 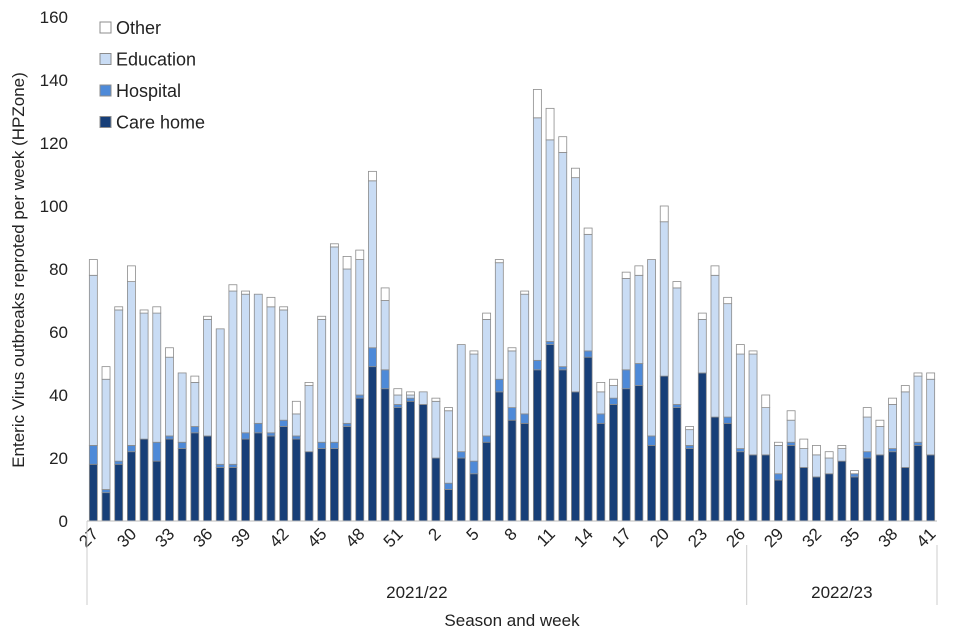 I want to click on x-tick-label: 11, so click(x=546, y=537).